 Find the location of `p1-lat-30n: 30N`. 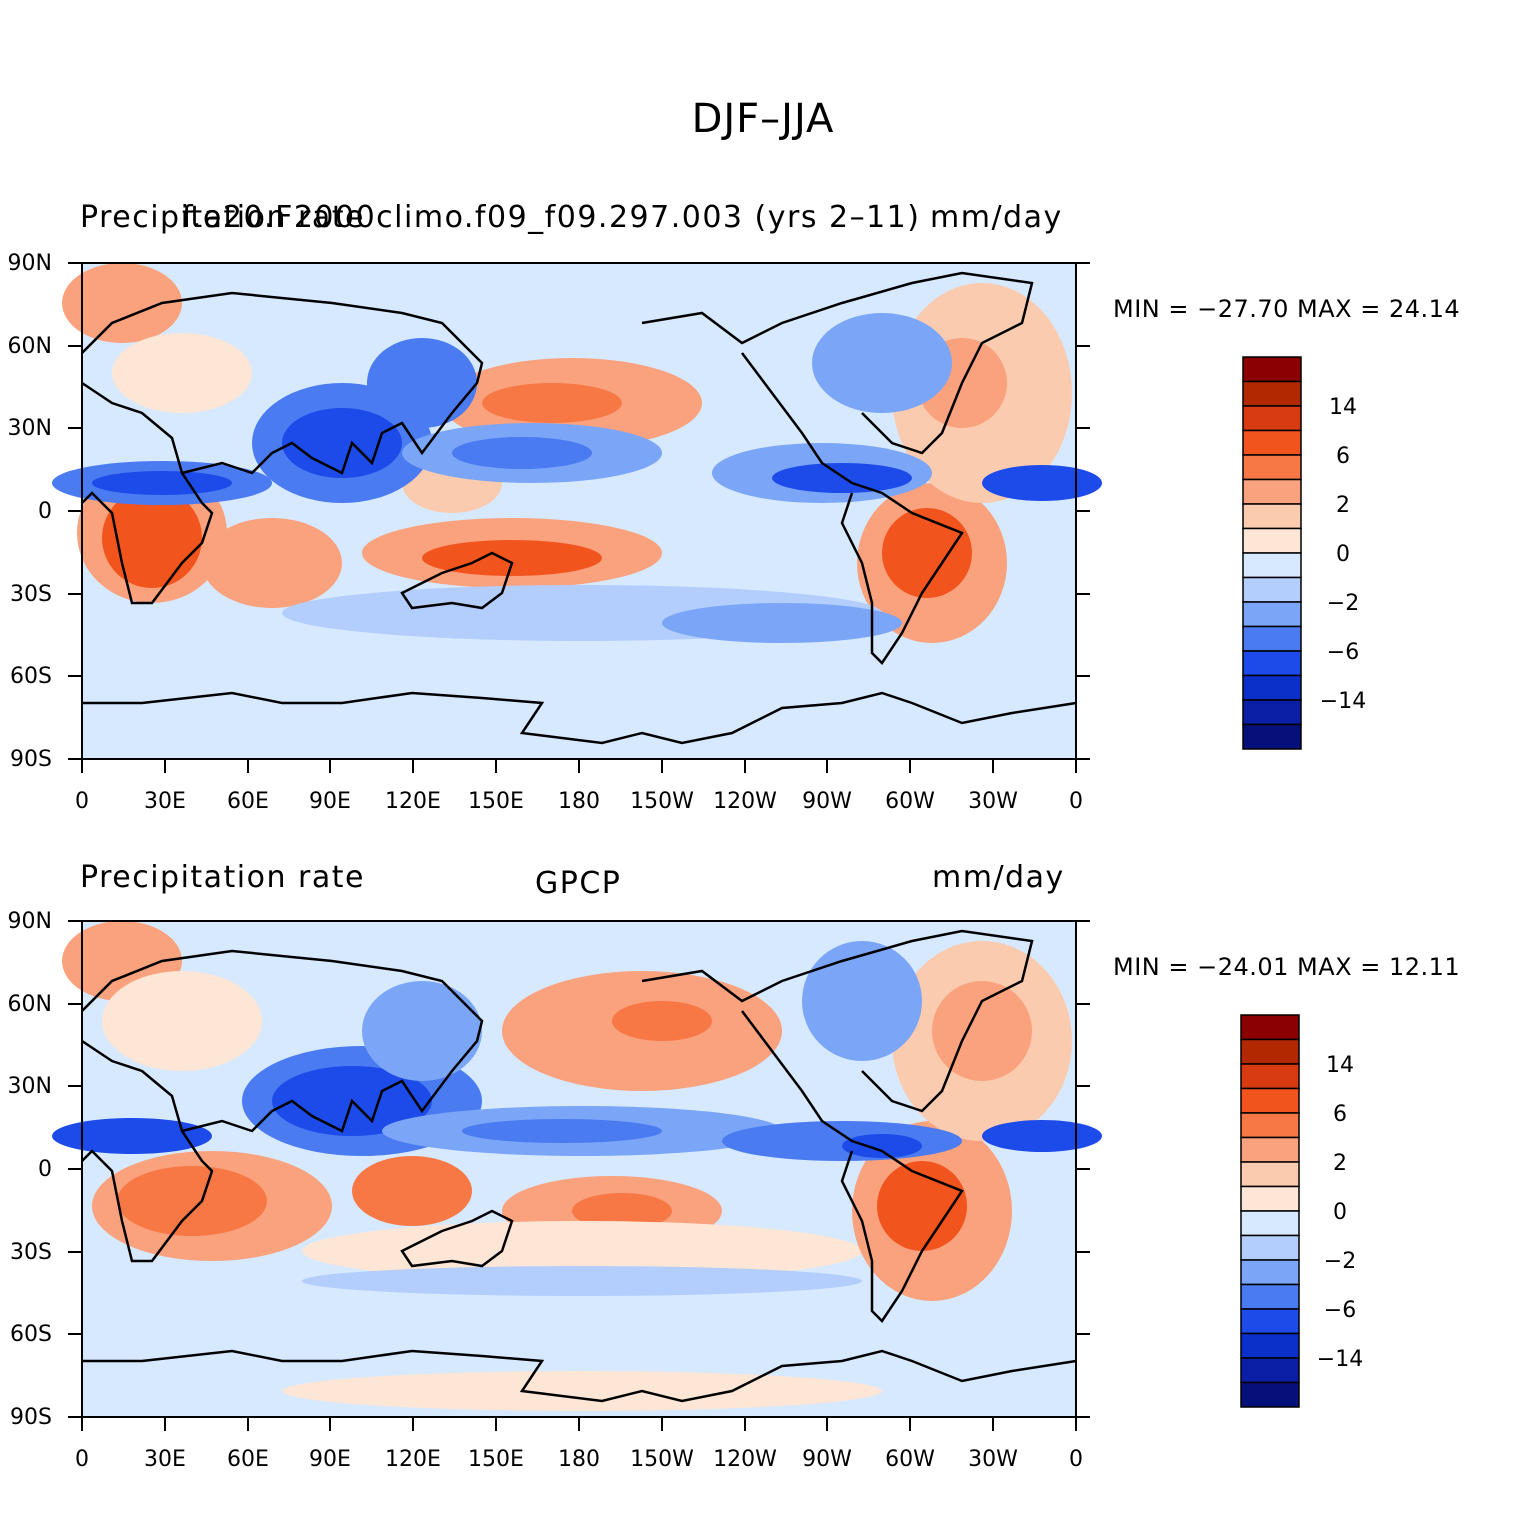

p1-lat-30n: 30N is located at coordinates (29, 428).